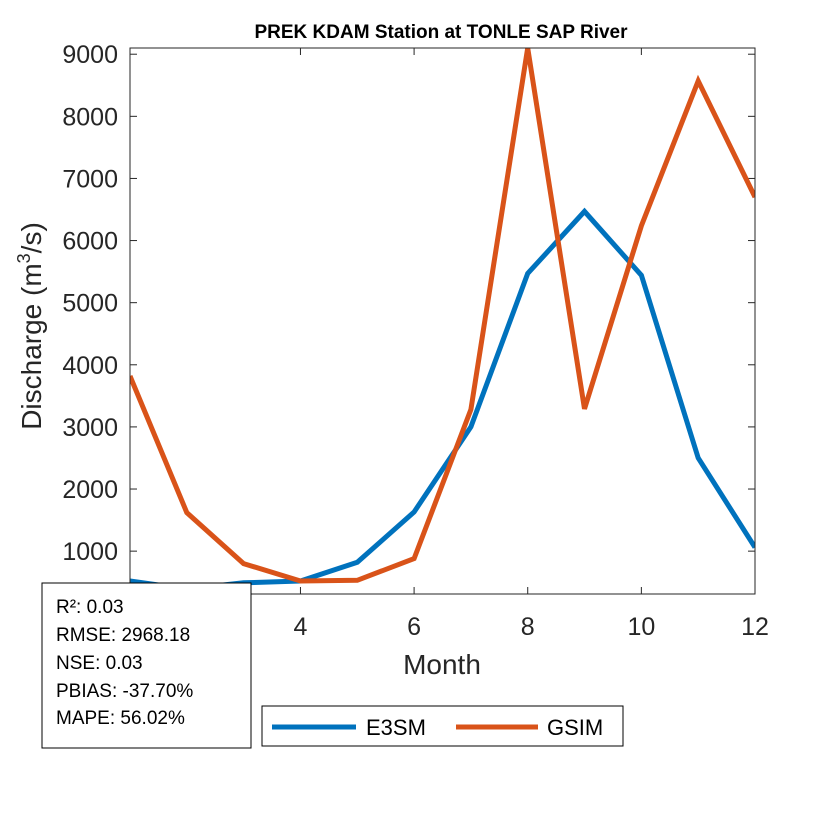 Image resolution: width=833 pixels, height=833 pixels. I want to click on legend: E3SM GSIM, so click(442, 726).